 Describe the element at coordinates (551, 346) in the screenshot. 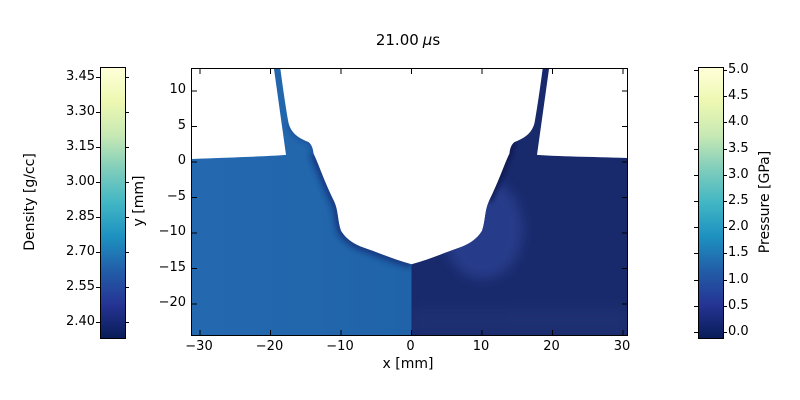

I see `x-tick-label: 20` at that location.